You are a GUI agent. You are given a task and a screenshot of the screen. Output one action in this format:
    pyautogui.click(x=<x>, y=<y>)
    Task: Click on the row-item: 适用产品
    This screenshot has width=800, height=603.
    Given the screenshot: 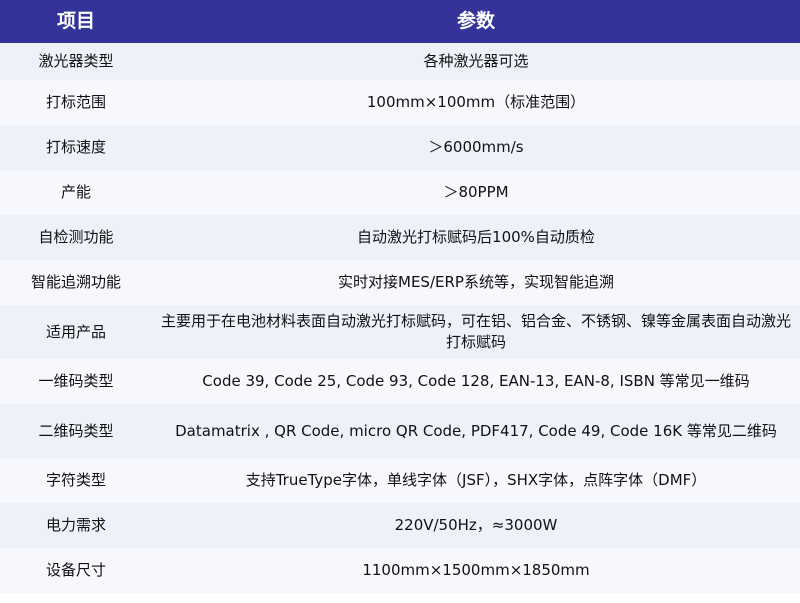 What is the action you would take?
    pyautogui.click(x=76, y=332)
    